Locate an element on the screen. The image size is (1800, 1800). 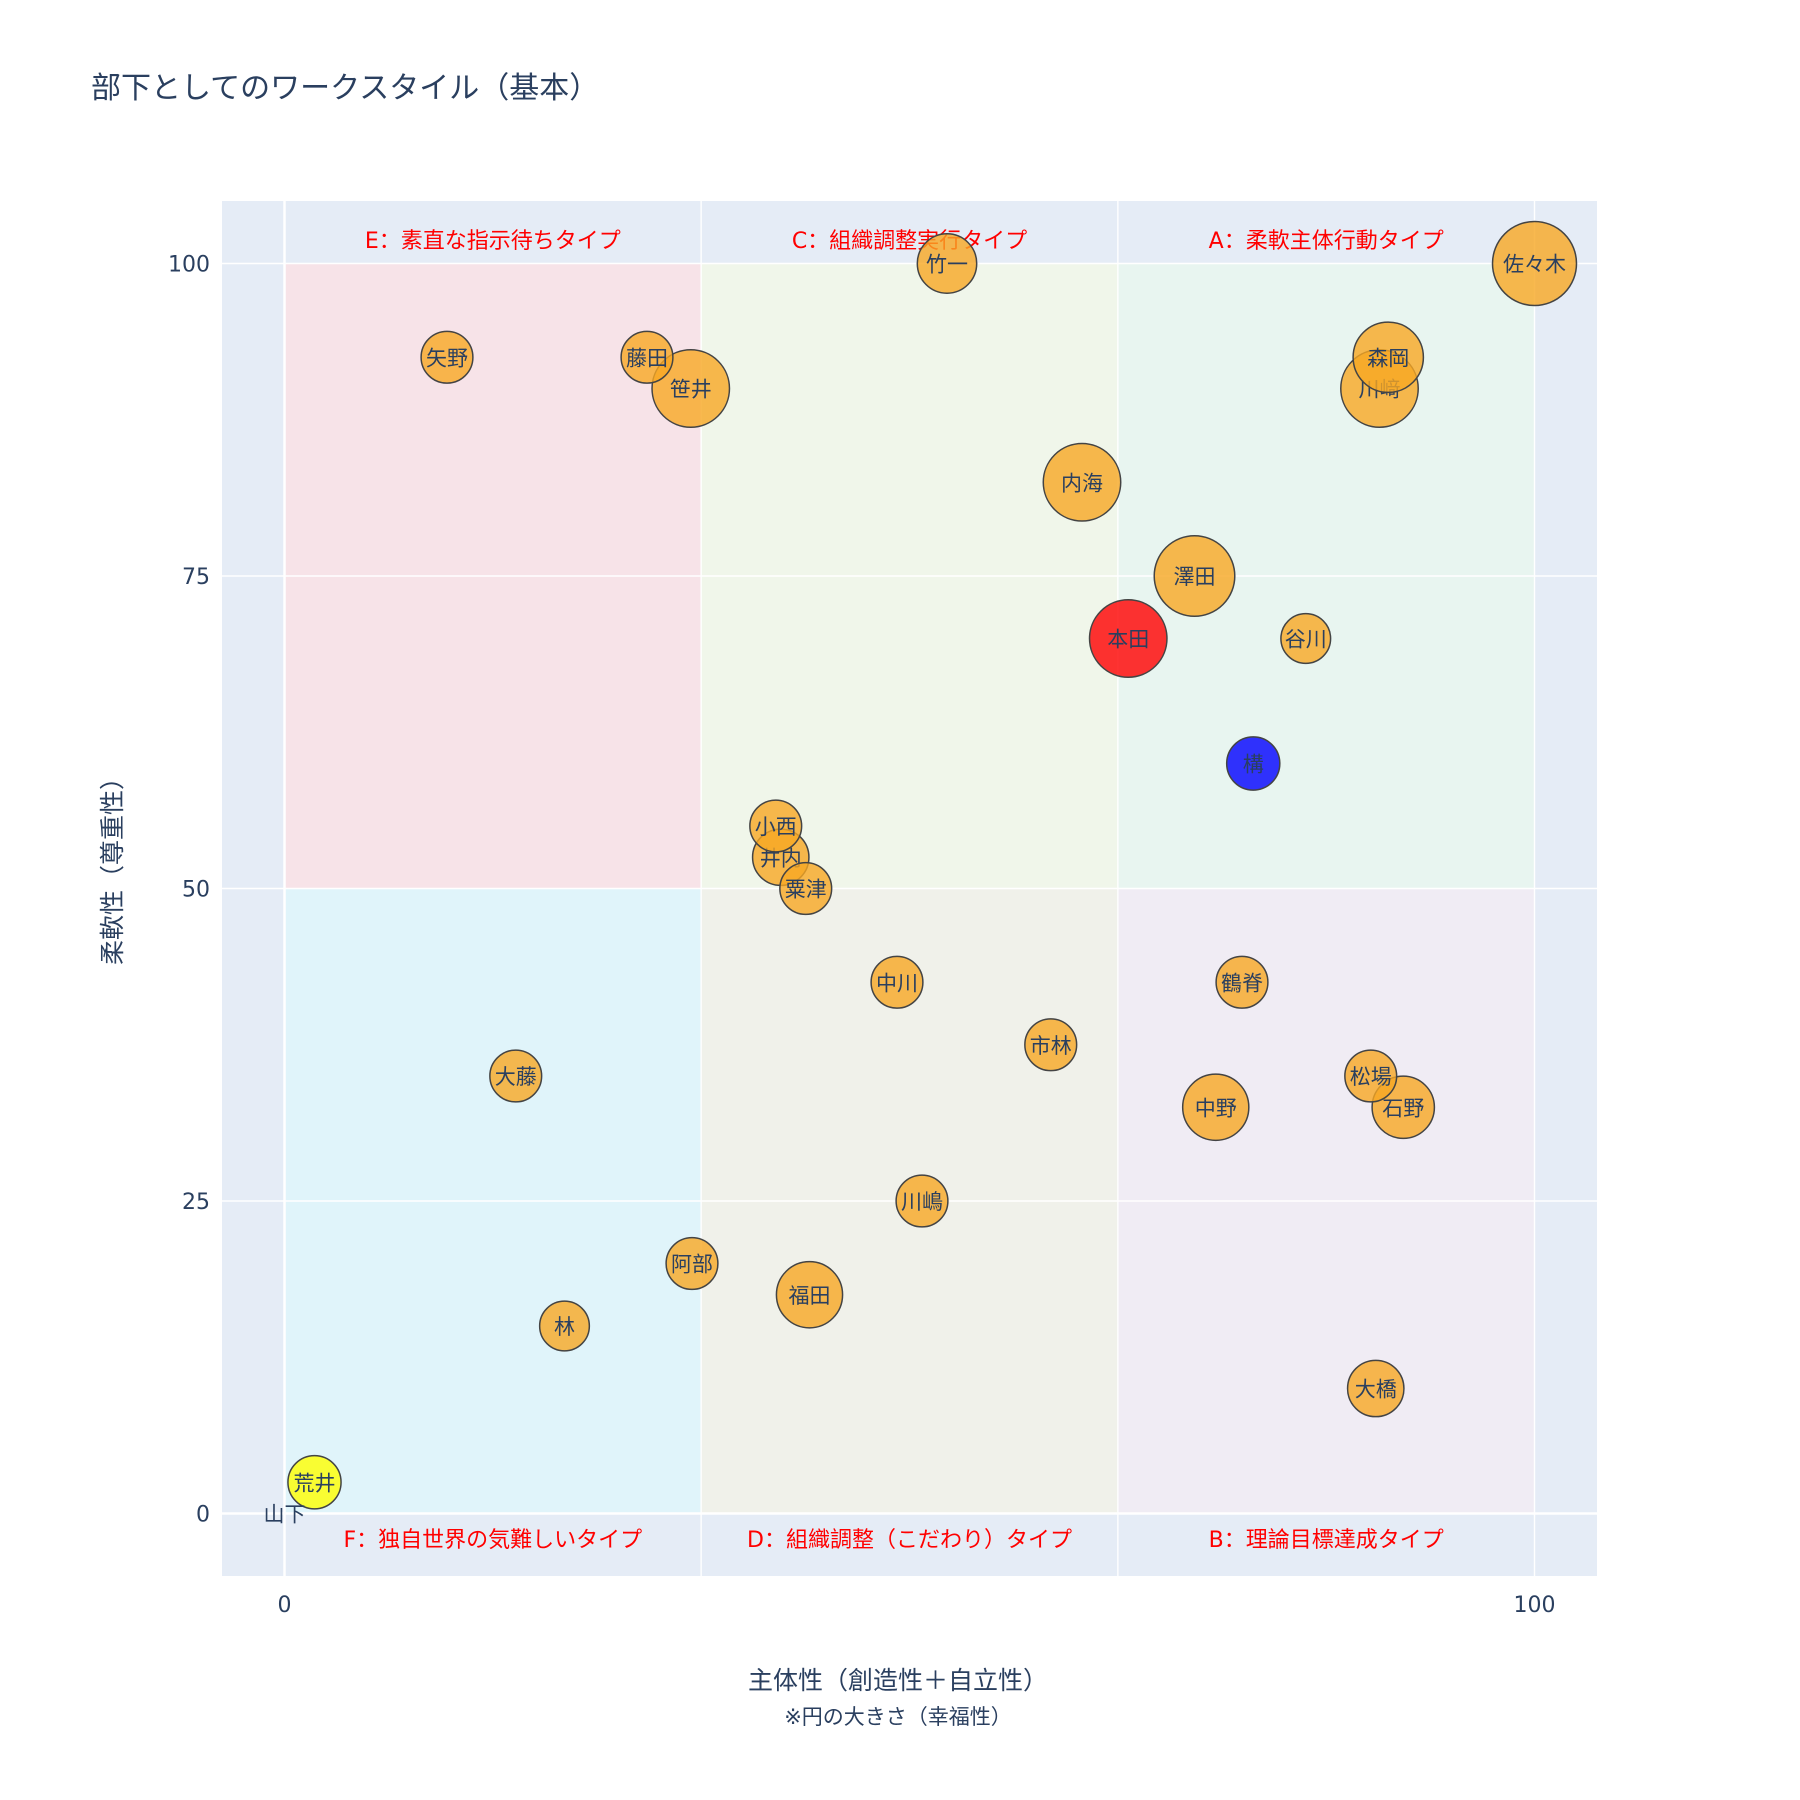
point-label: 竹一 is located at coordinates (947, 265).